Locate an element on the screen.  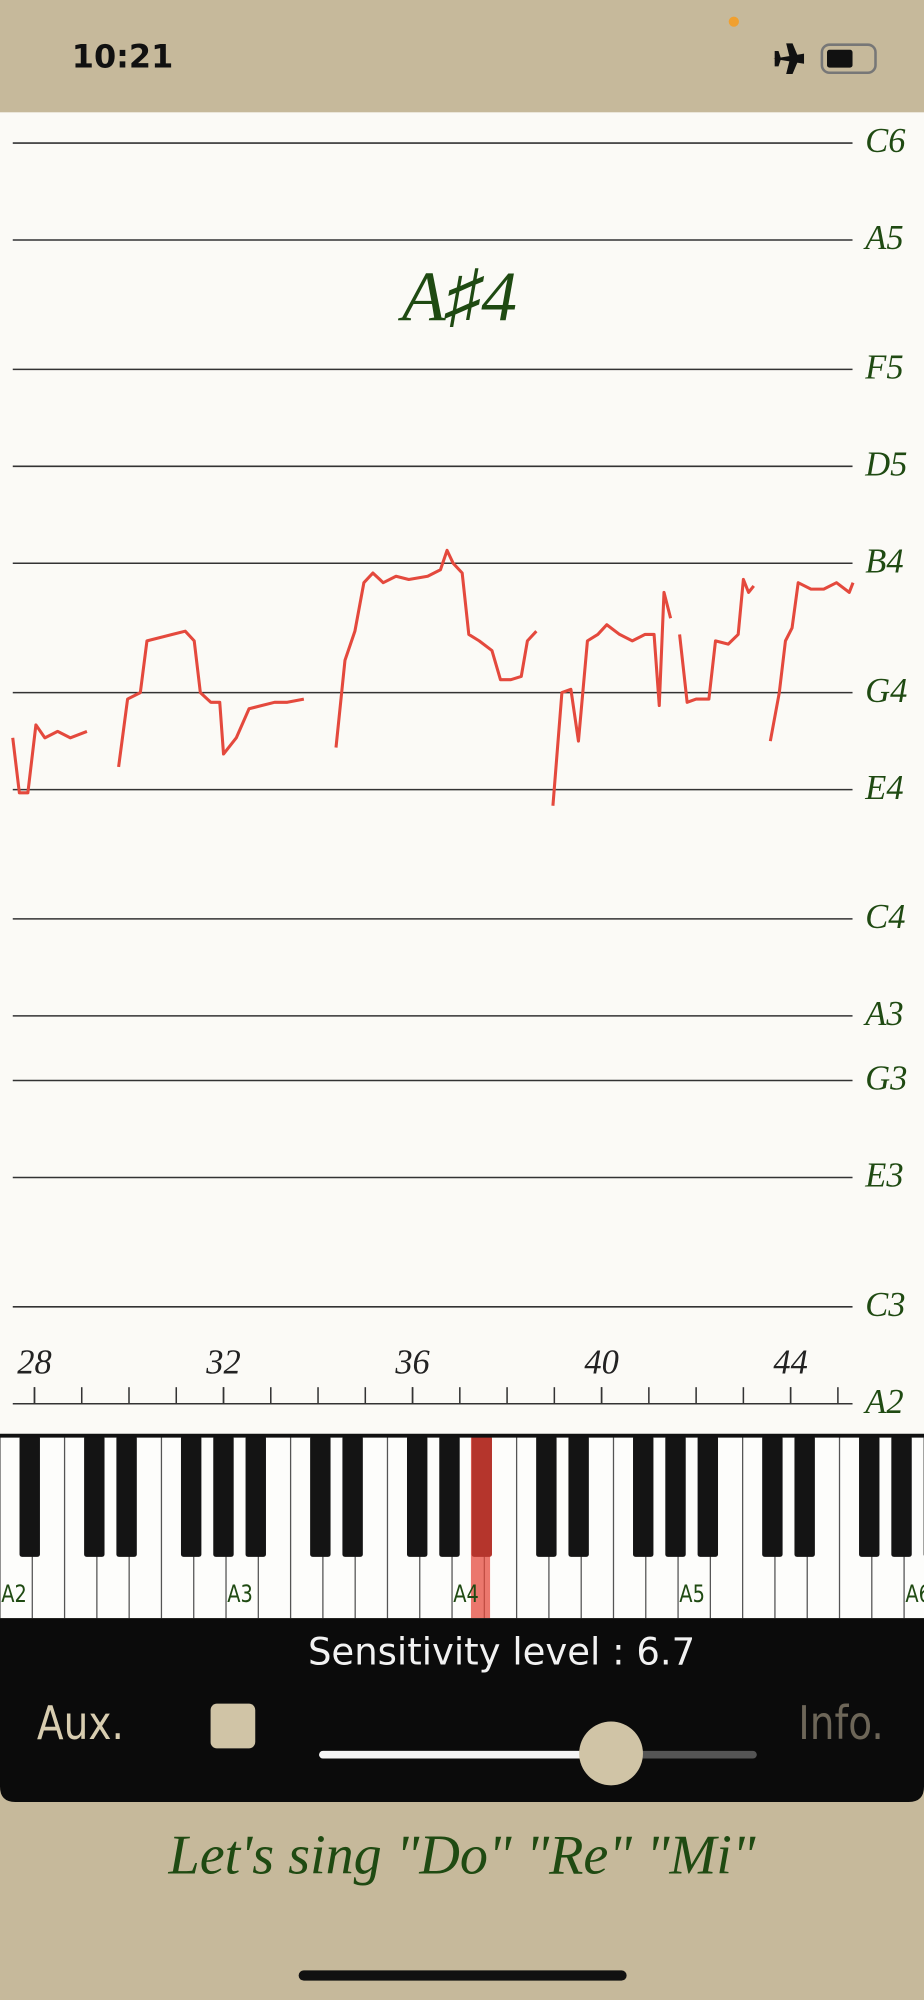
pitch-line is located at coordinates (433, 677).